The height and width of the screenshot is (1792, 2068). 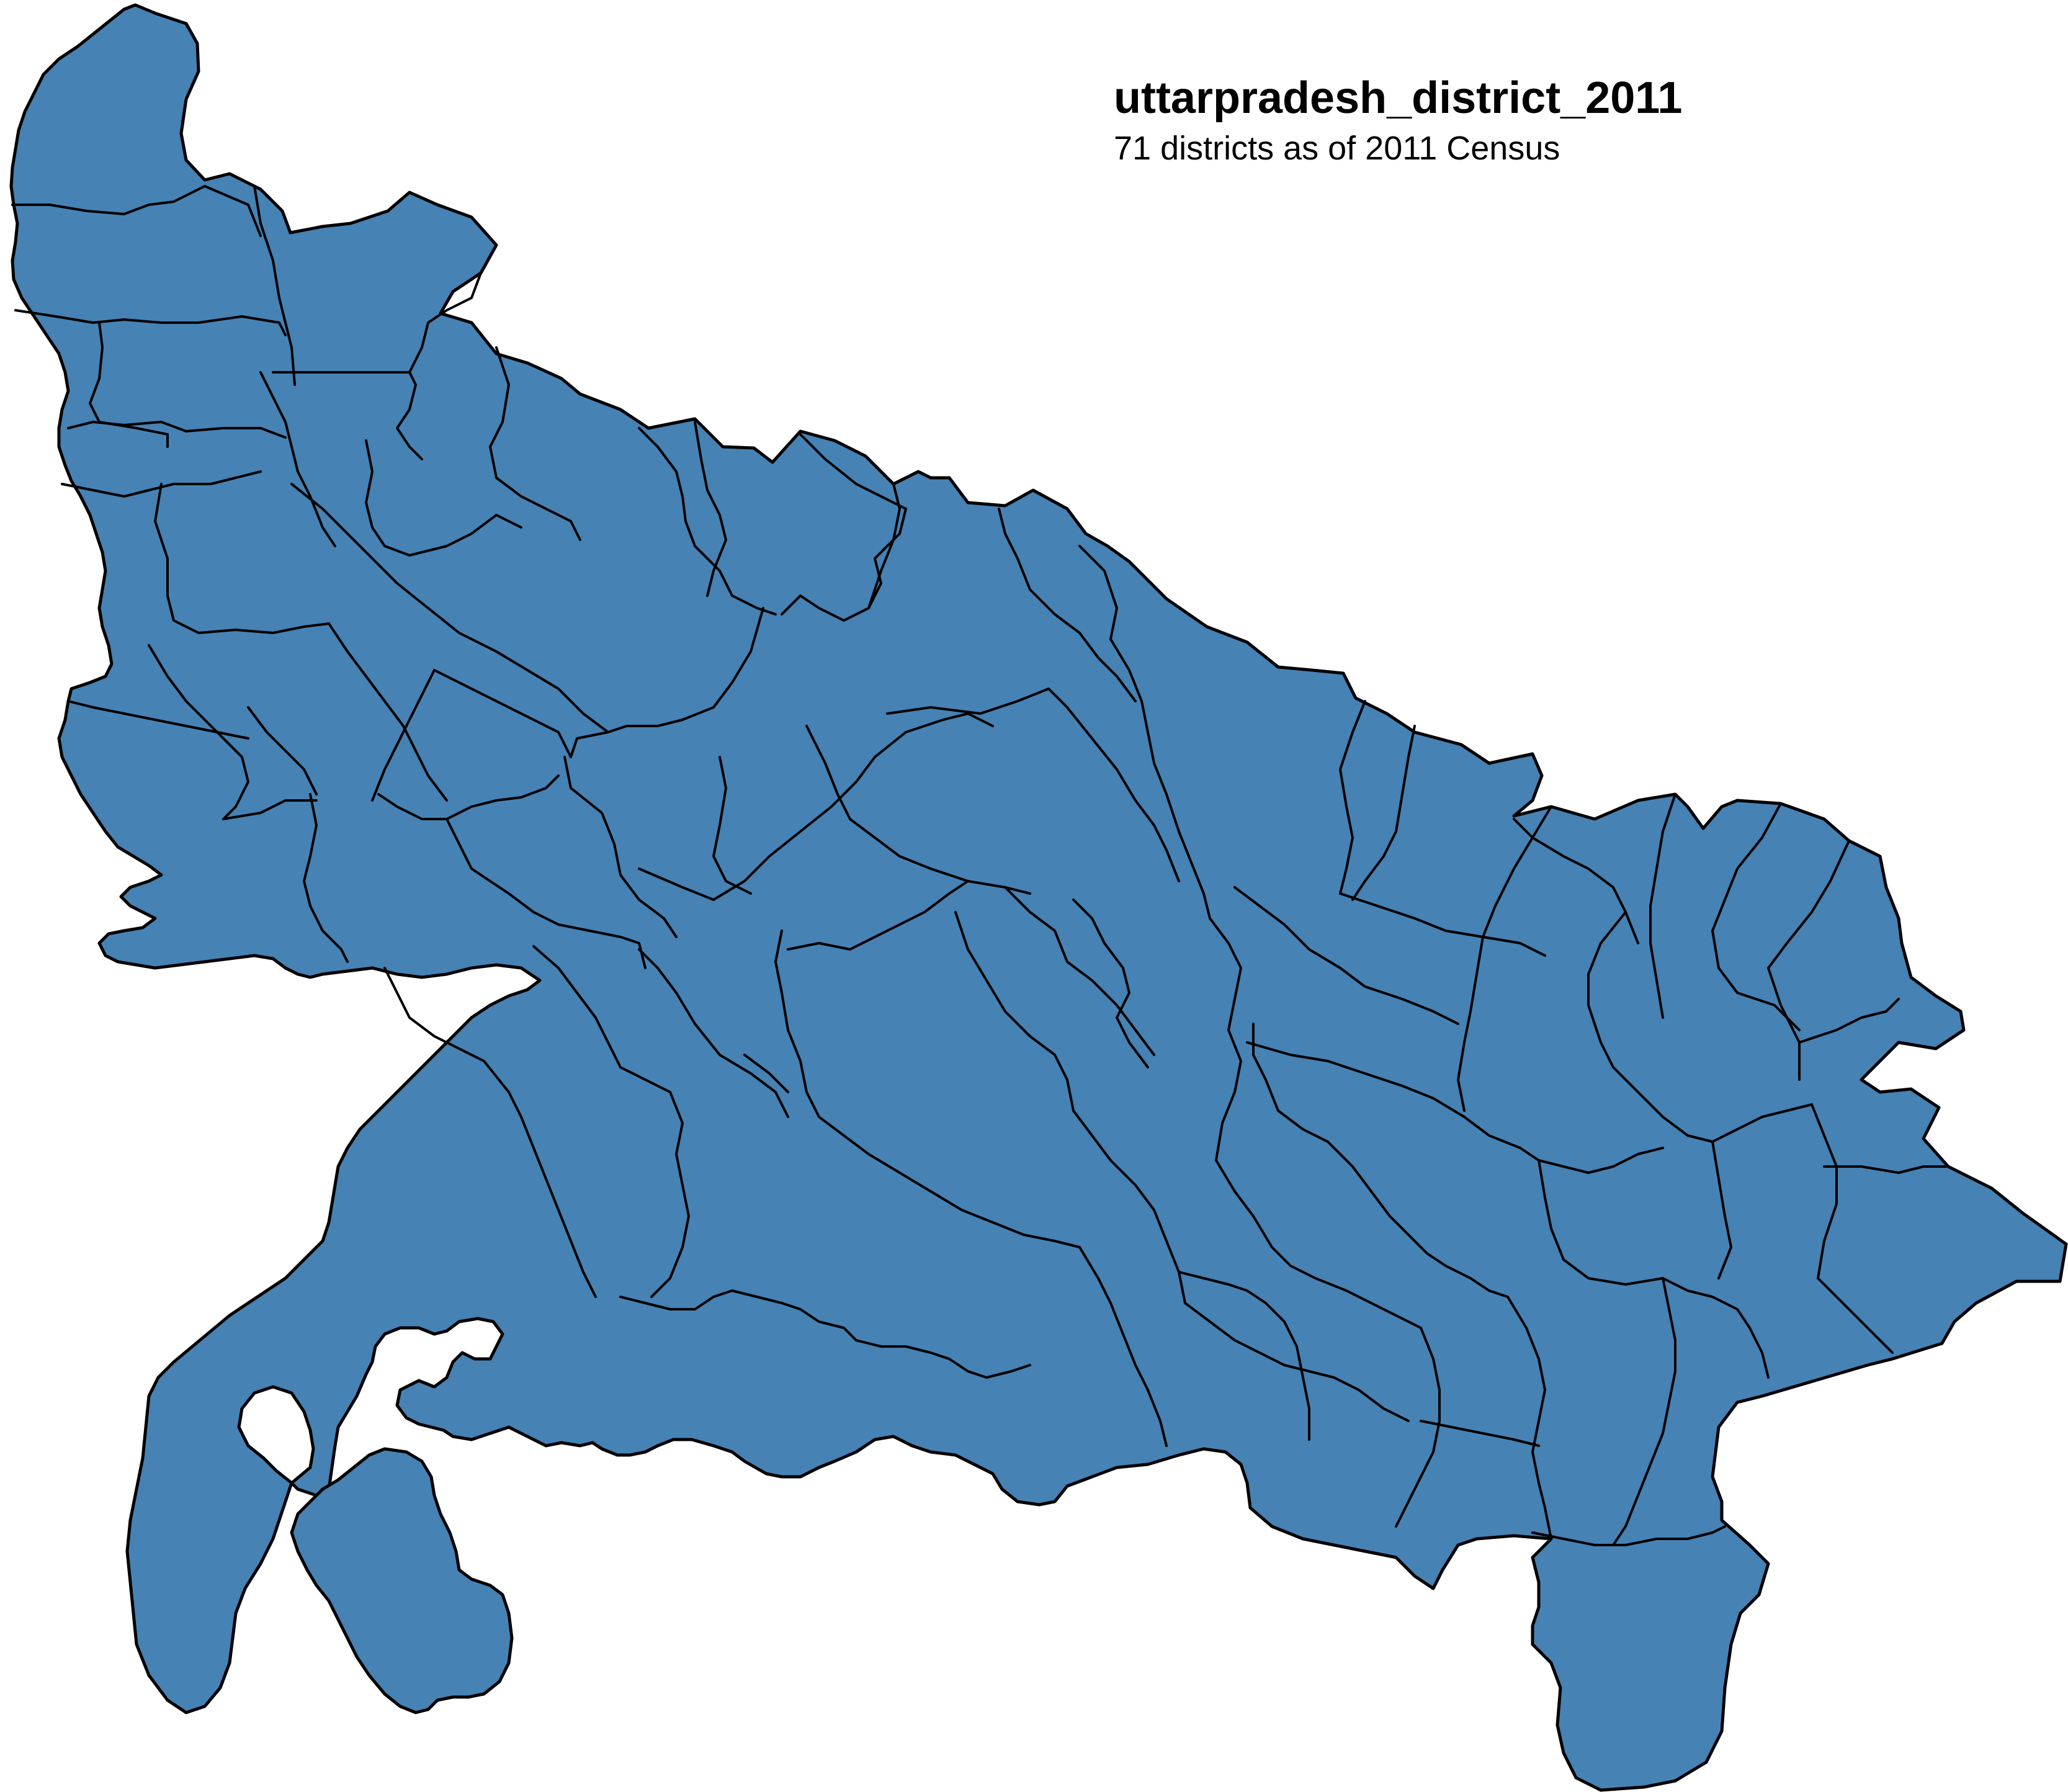 What do you see at coordinates (1398, 98) in the screenshot?
I see `map-title: uttarpradesh_district_2011` at bounding box center [1398, 98].